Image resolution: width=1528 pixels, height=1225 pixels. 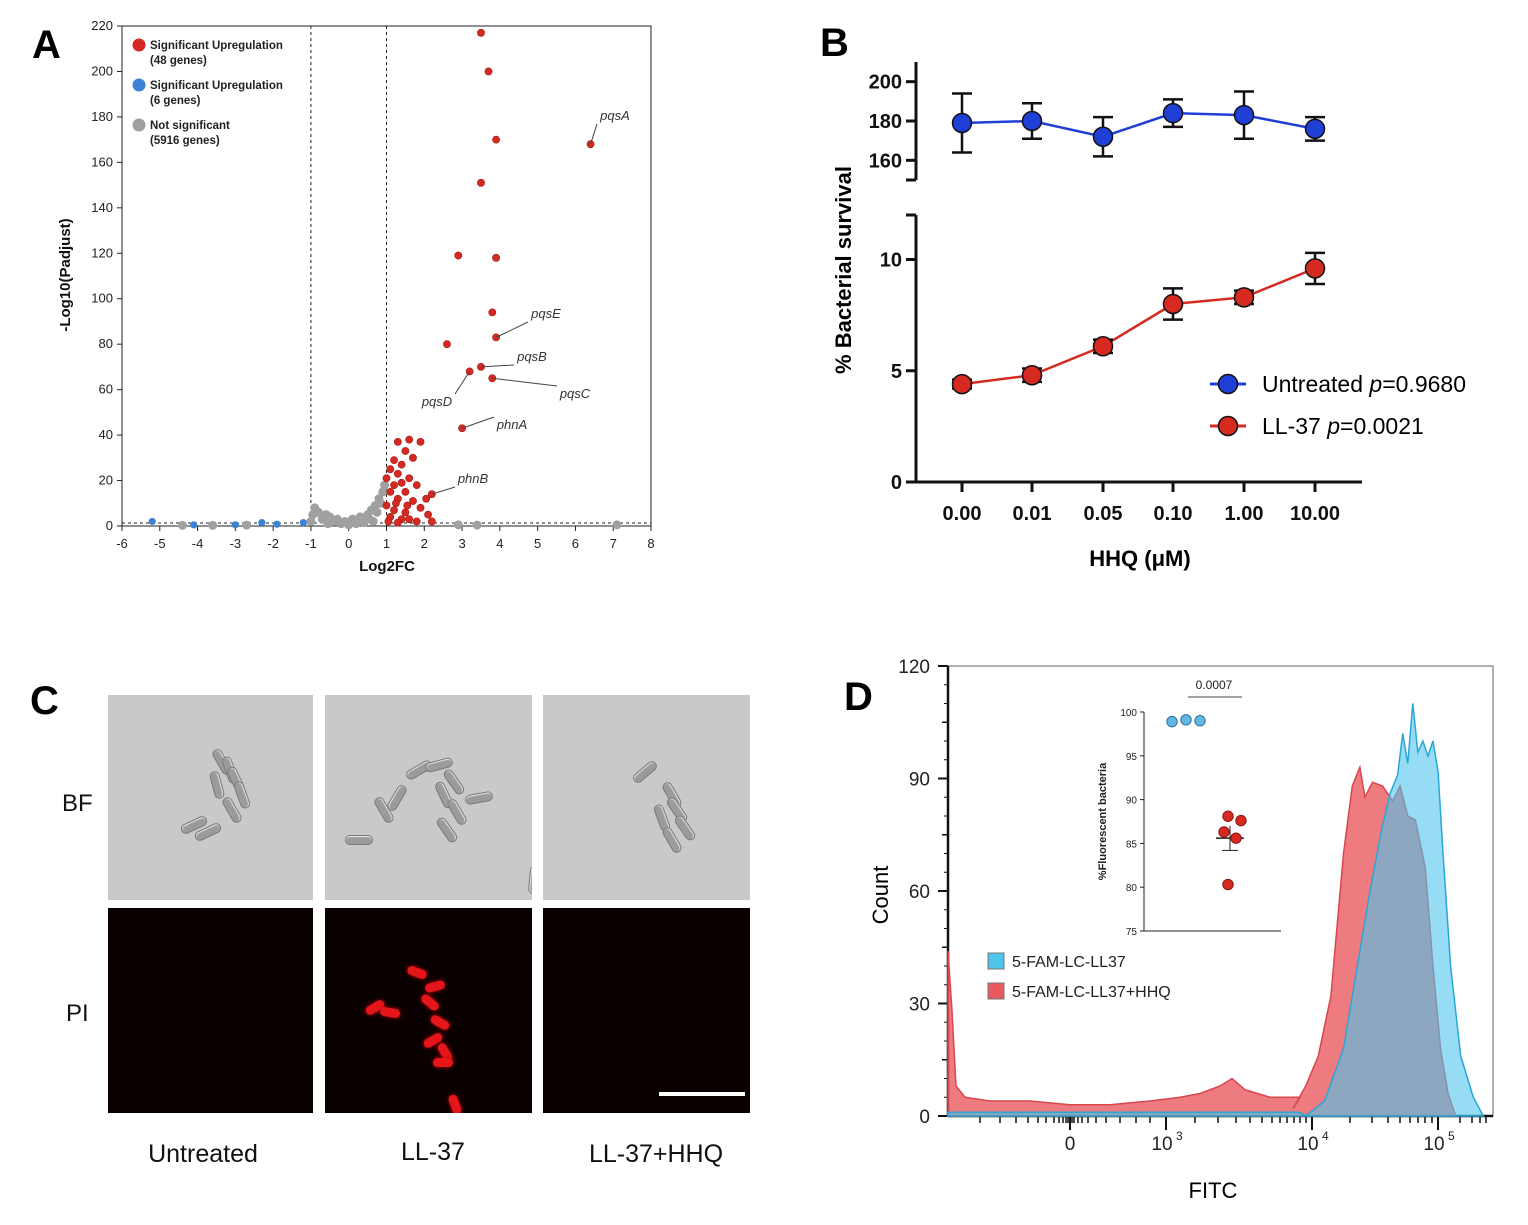 I want to click on x-axis-label: FITC, so click(x=1213, y=1190).